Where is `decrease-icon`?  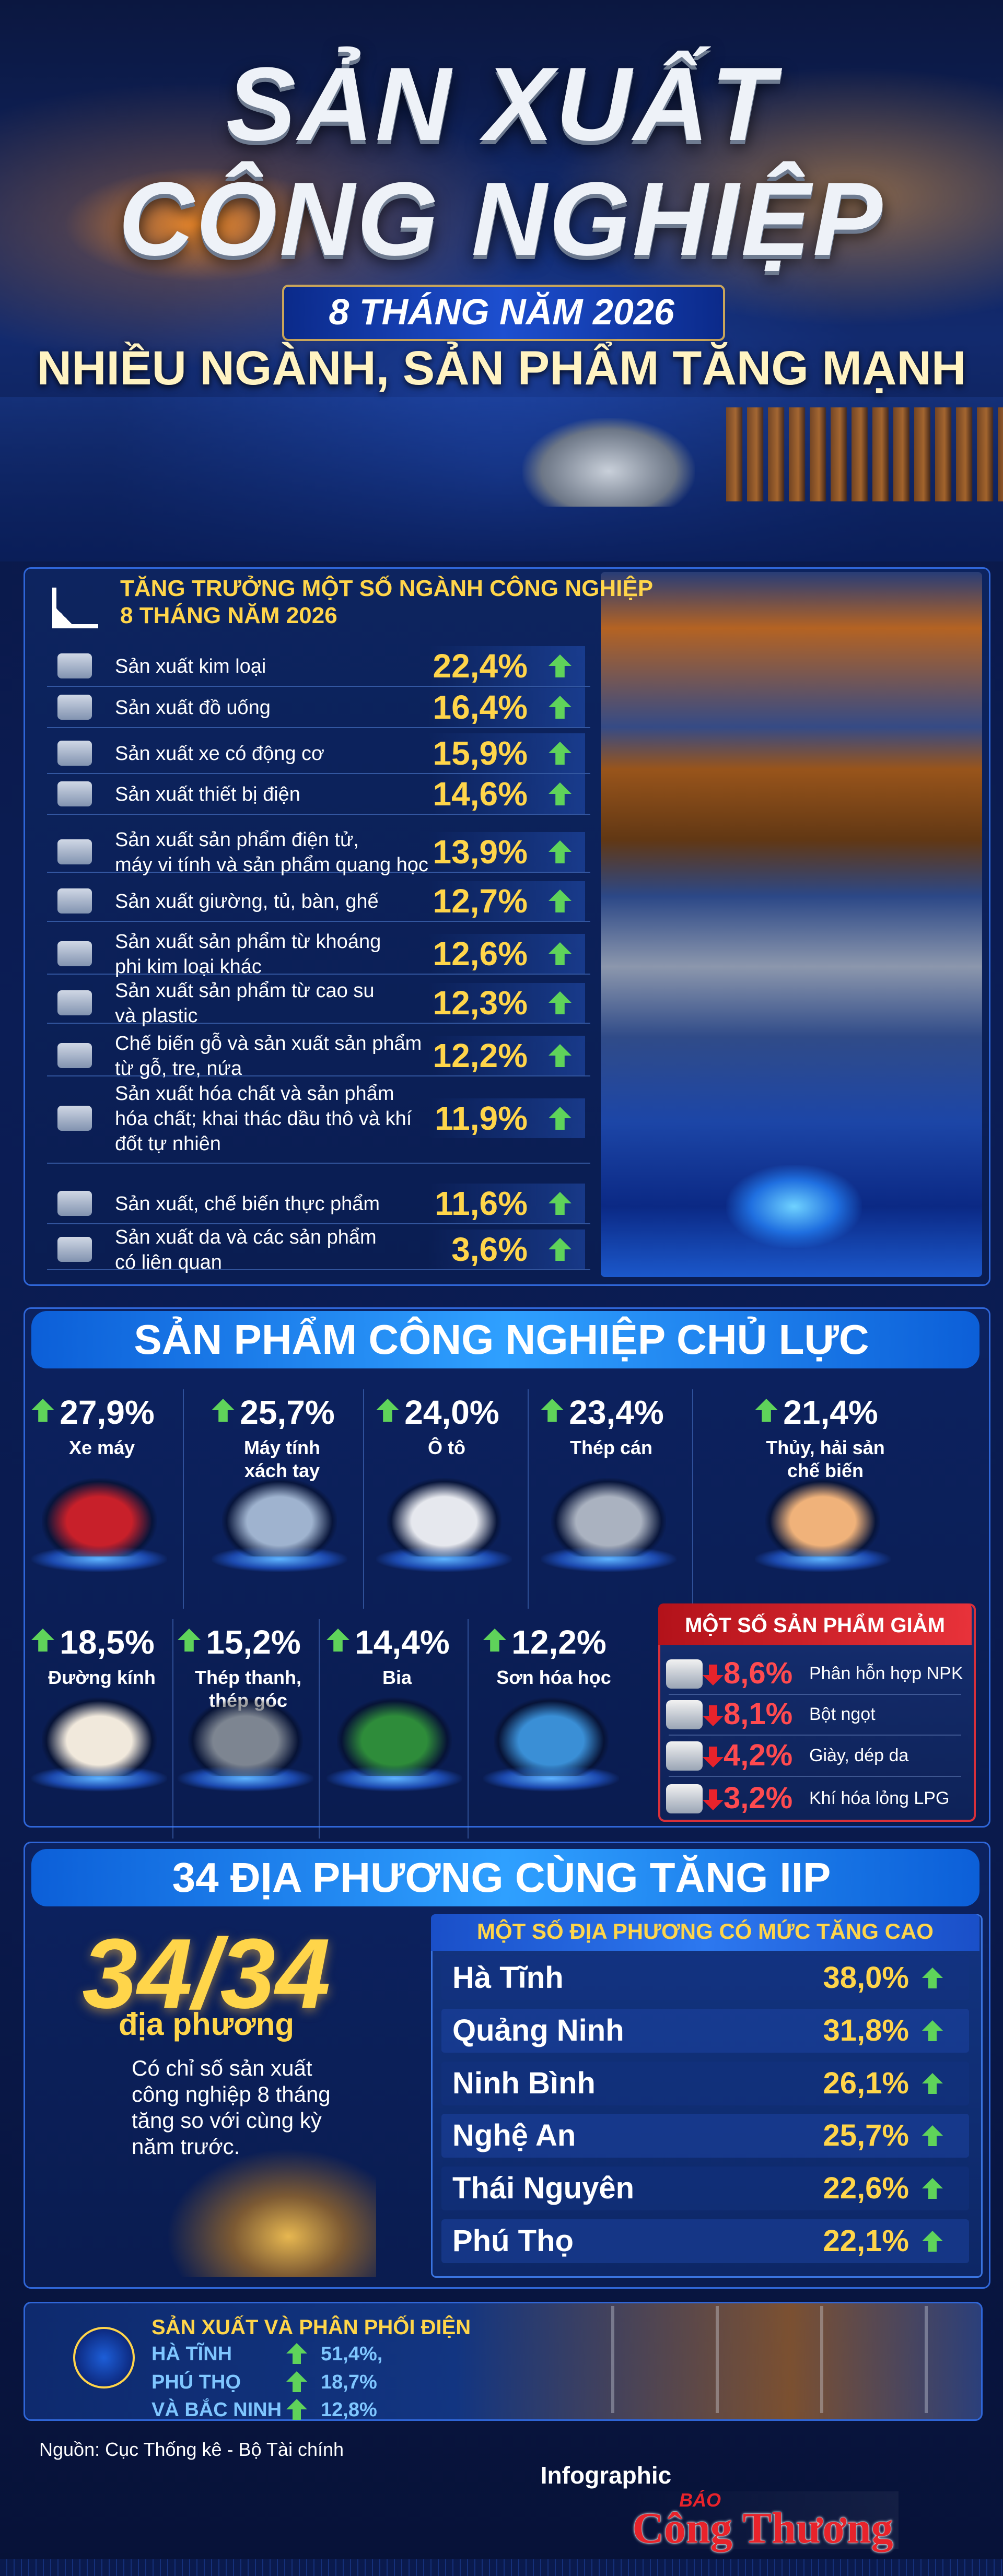
decrease-icon is located at coordinates (684, 1714).